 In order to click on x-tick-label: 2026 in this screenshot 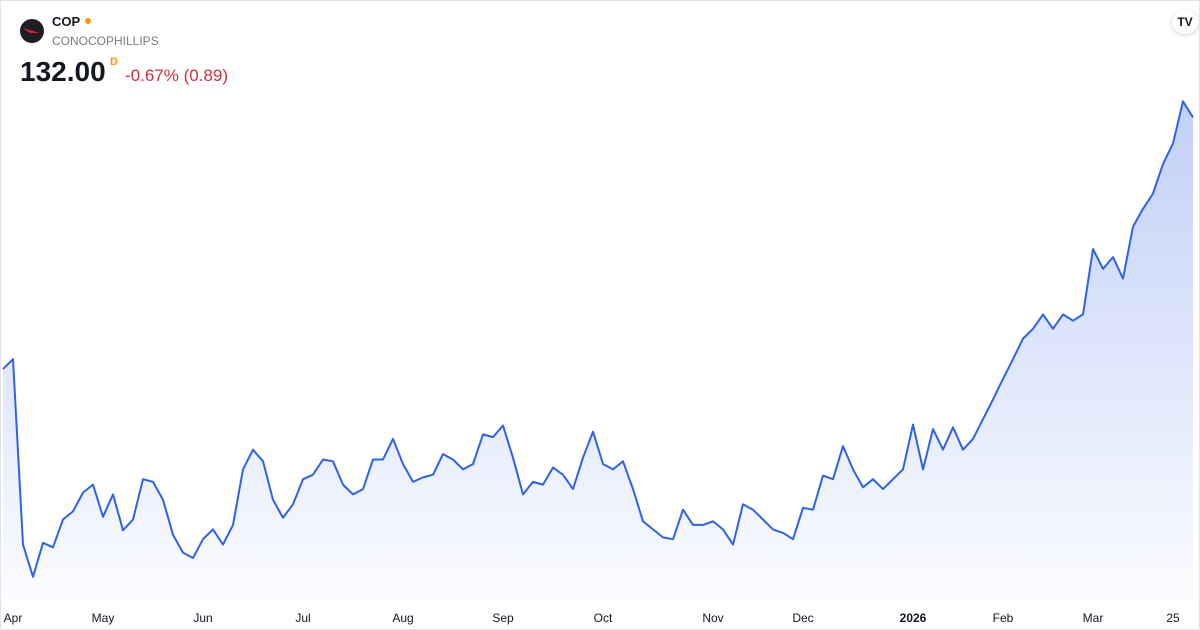, I will do `click(913, 618)`.